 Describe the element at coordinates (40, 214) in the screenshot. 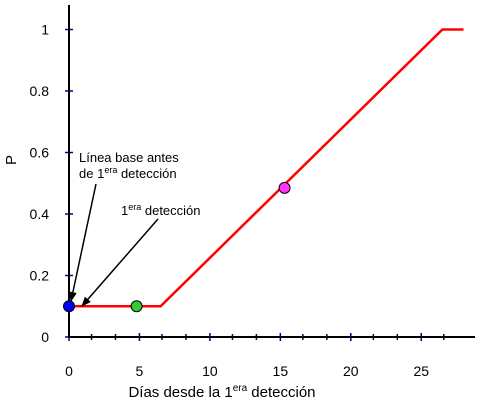

I see `y-tick-label: 0.4` at that location.